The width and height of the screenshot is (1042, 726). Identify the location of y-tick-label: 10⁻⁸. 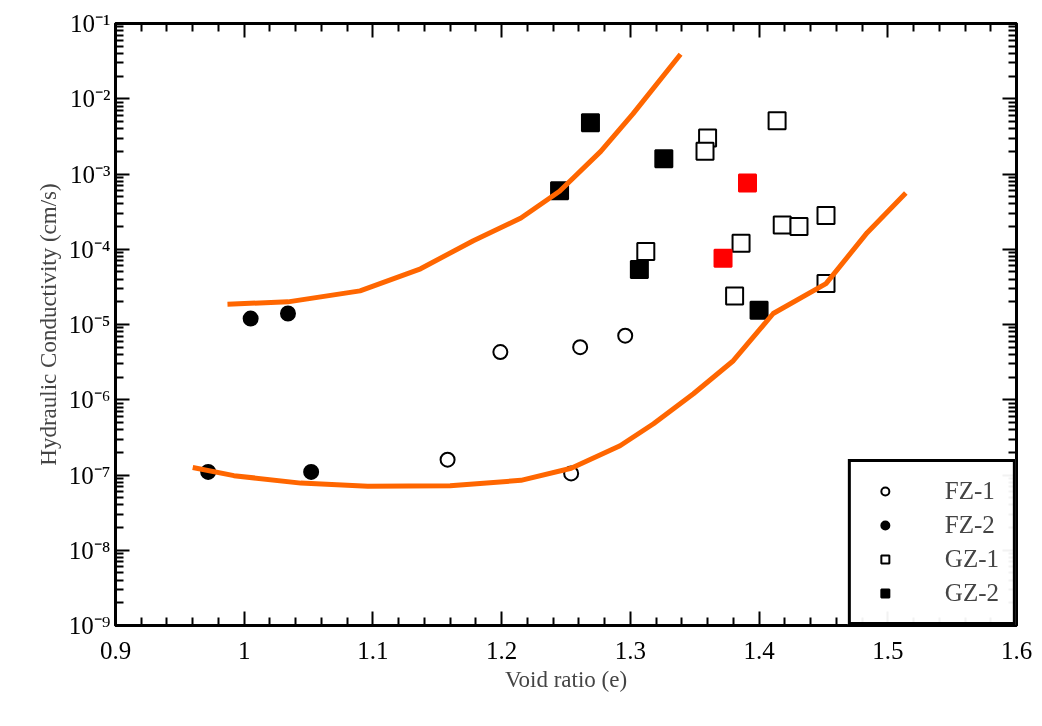
(89, 550).